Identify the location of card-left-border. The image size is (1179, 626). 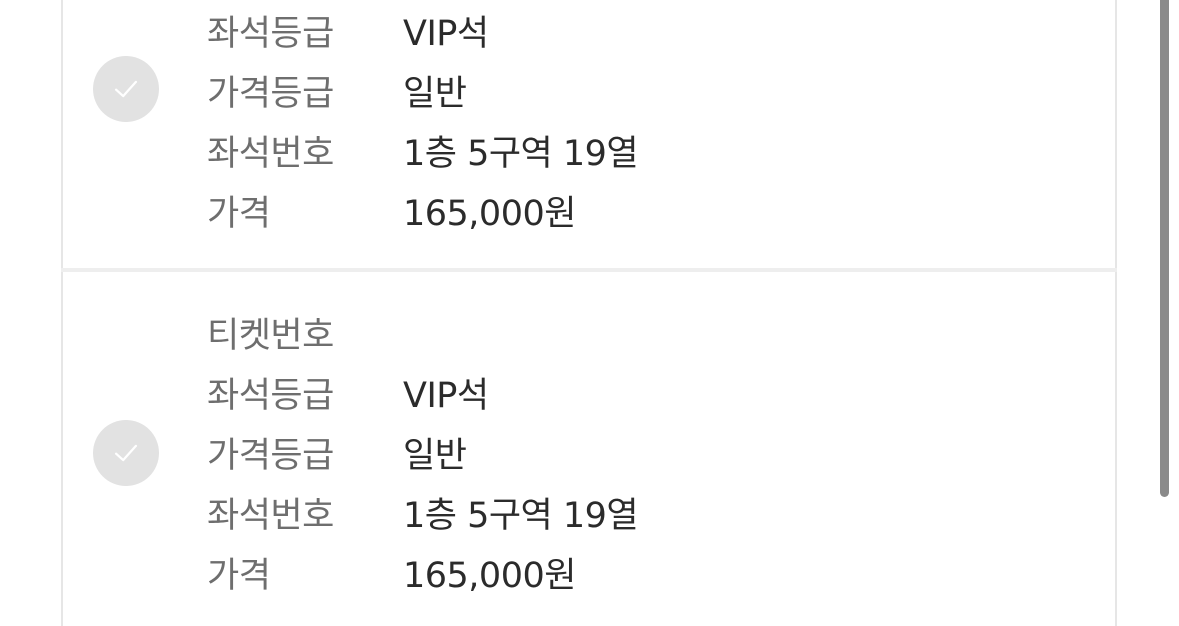
(62, 313).